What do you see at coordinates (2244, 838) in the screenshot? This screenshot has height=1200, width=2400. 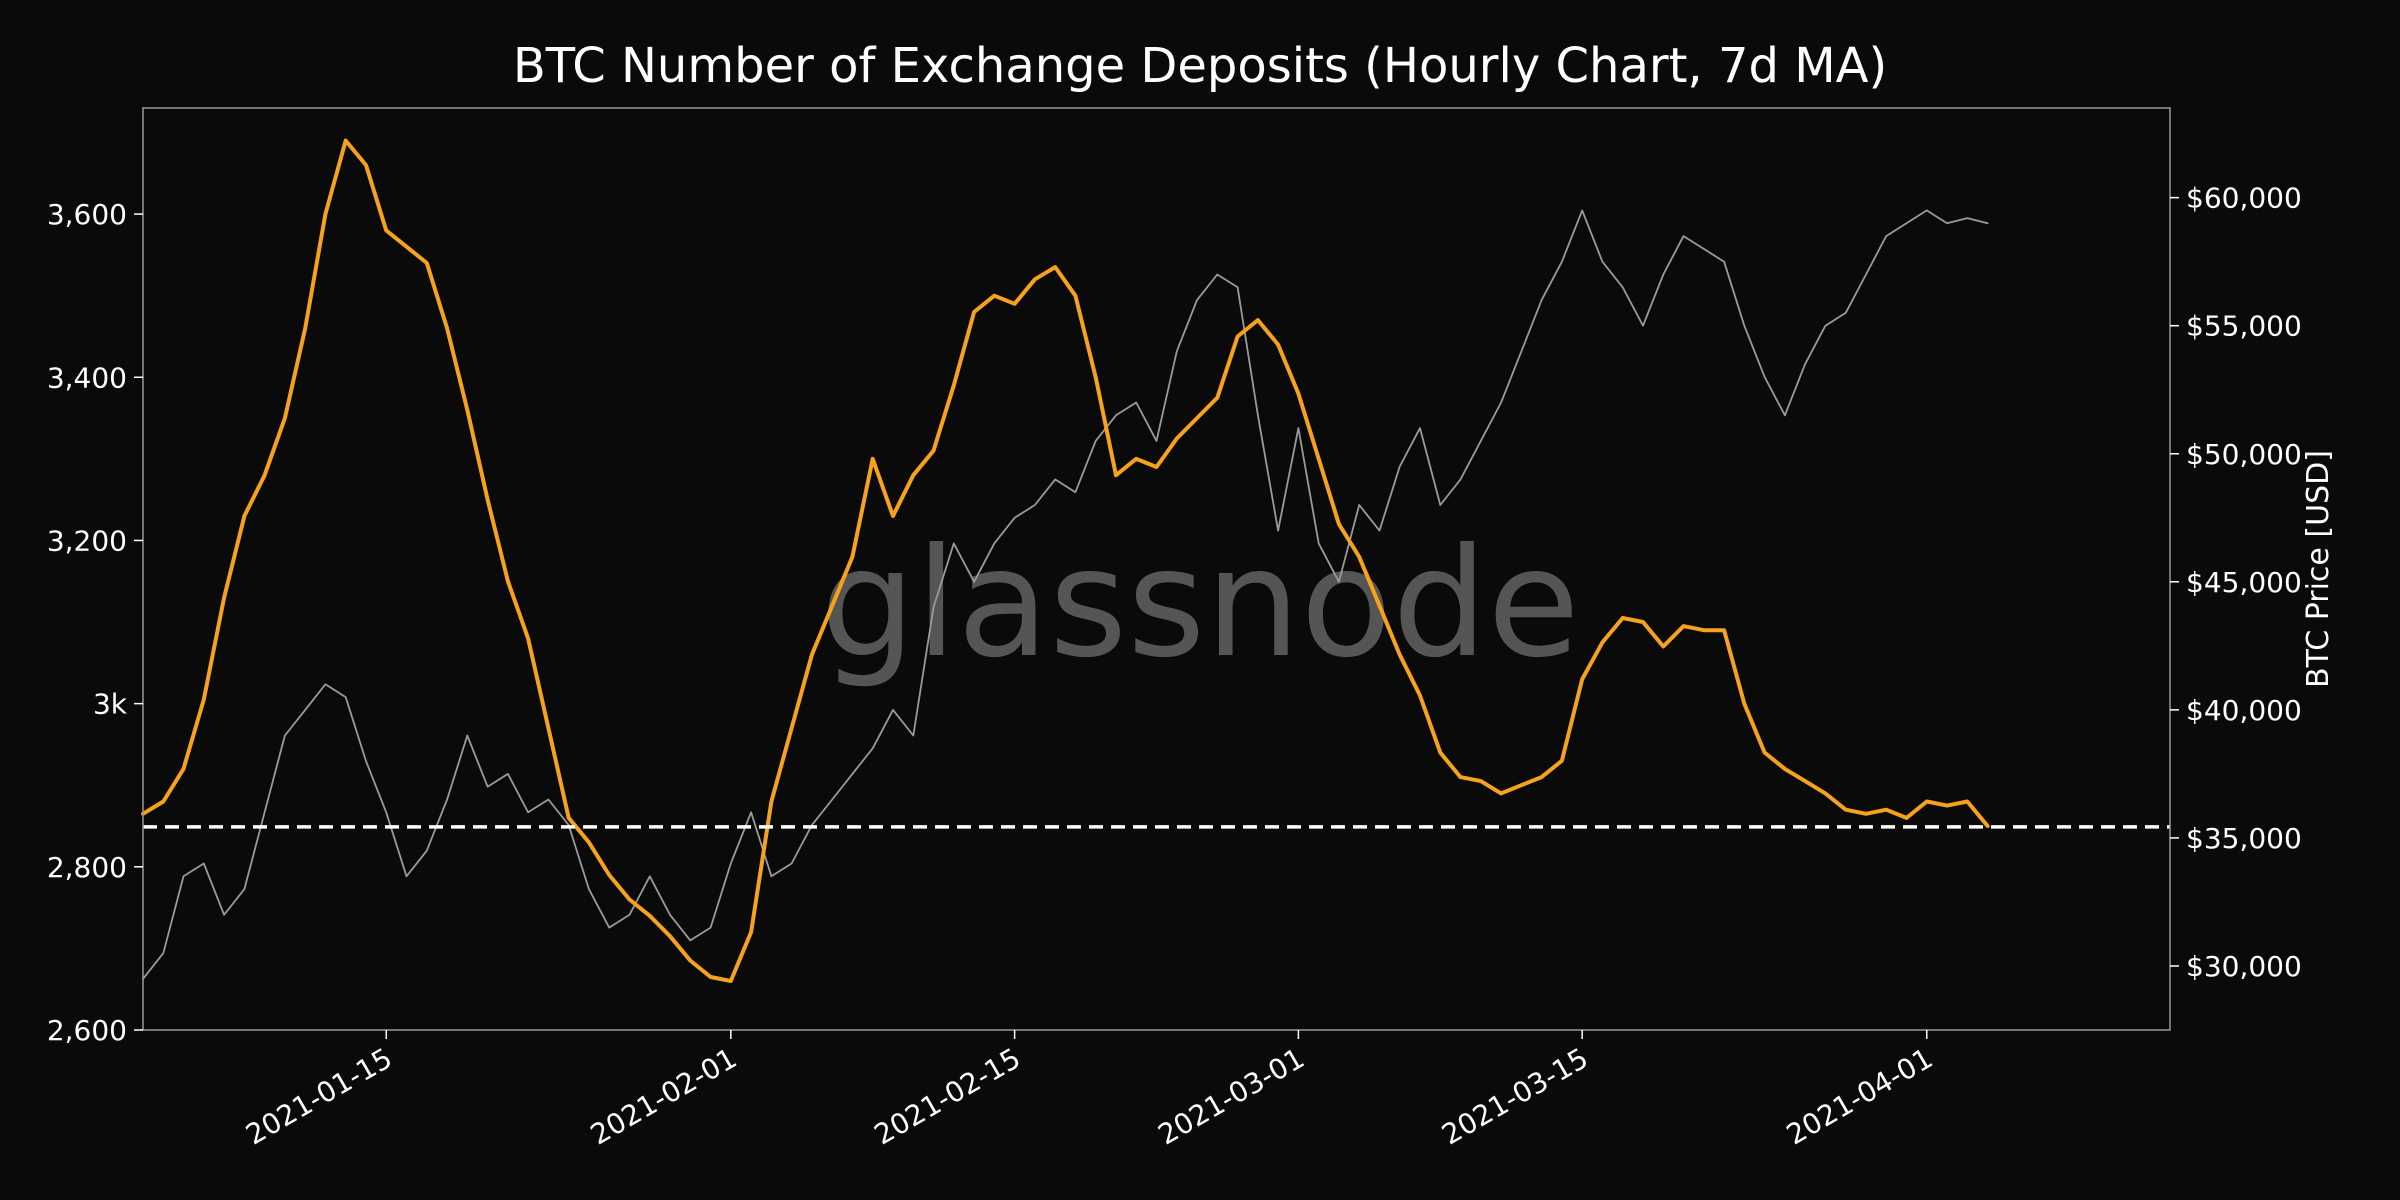 I see `right-tick-label: $35,000` at bounding box center [2244, 838].